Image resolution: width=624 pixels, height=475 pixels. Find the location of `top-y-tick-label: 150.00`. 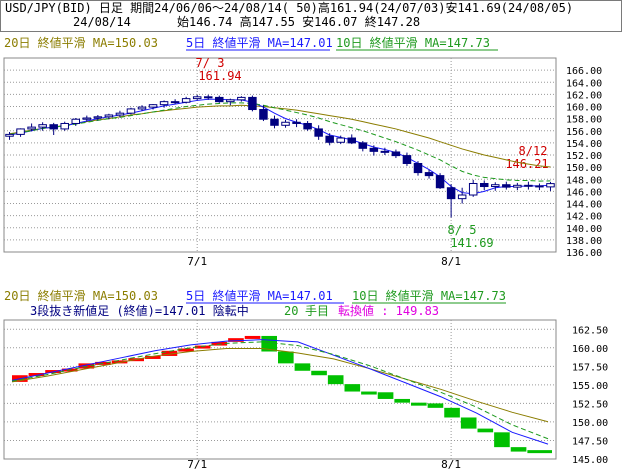

top-y-tick-label: 150.00 is located at coordinates (584, 168).